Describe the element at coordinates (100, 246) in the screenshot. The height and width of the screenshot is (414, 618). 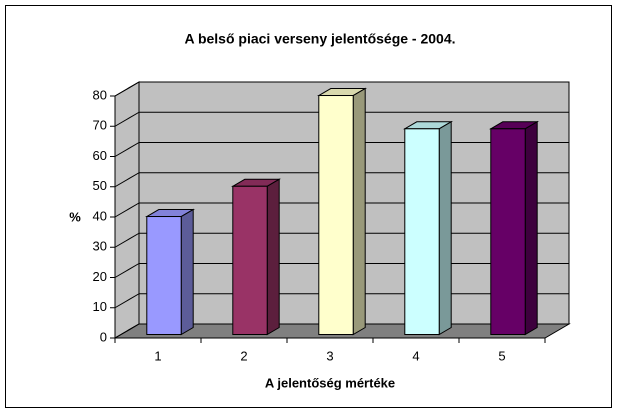
I see `y-tick-label: 30` at that location.